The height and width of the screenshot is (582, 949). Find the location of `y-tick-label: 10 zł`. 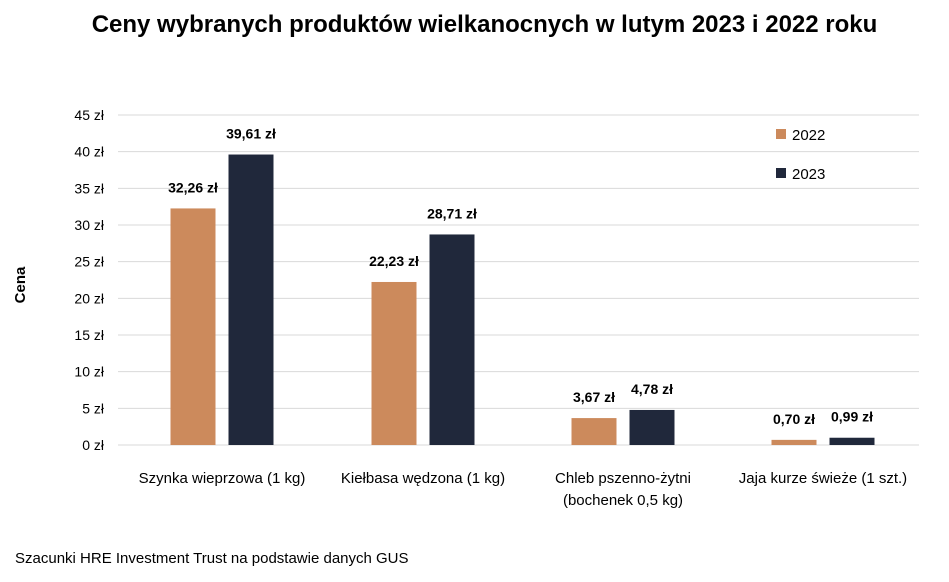

y-tick-label: 10 zł is located at coordinates (89, 372).